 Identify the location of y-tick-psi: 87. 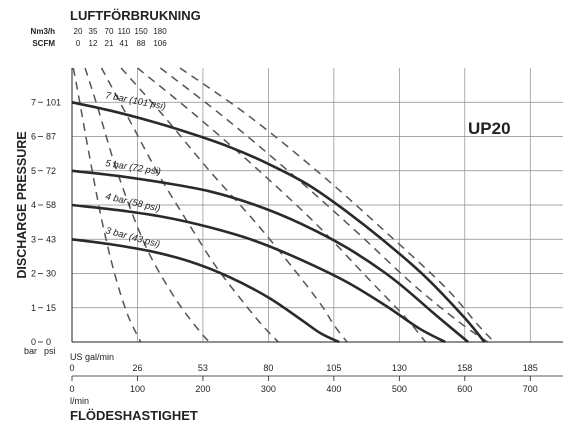
(51, 137).